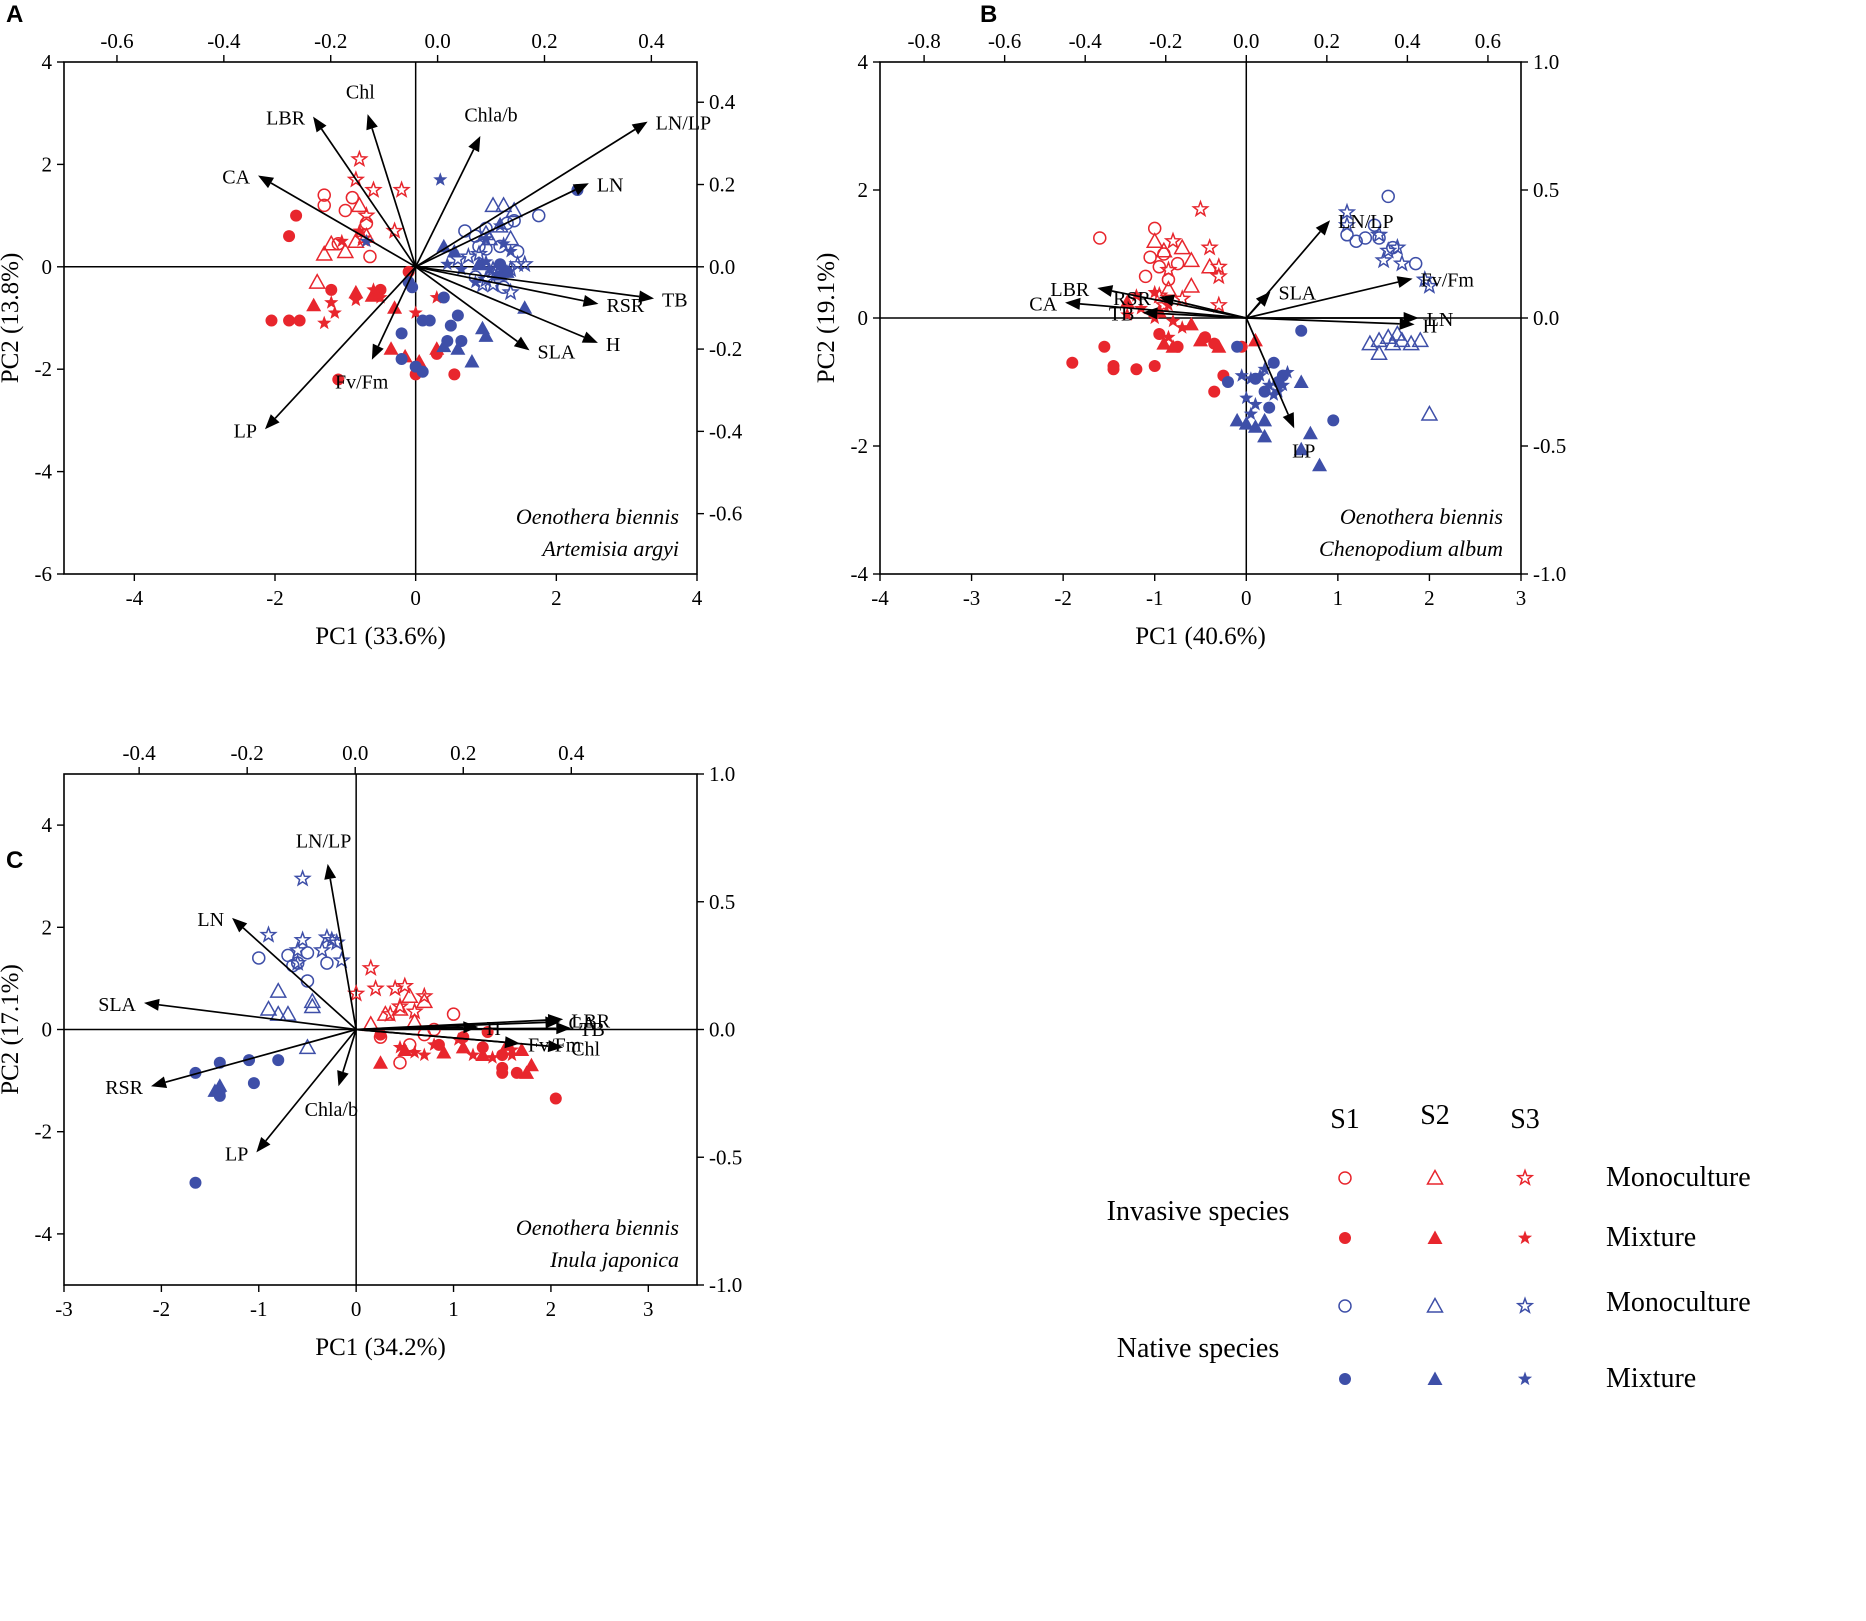 This screenshot has width=1866, height=1621. I want to click on loading-vector-label: LP, so click(245, 431).